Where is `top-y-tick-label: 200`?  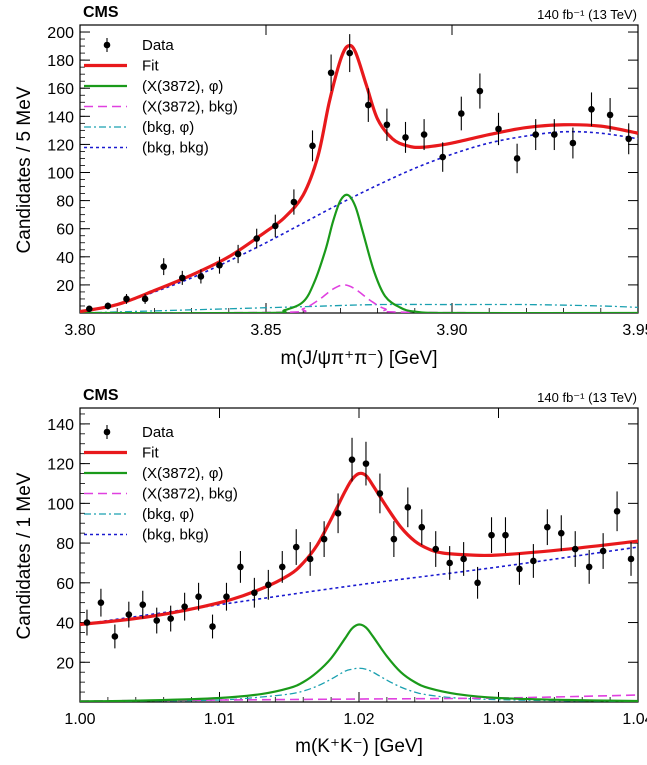 top-y-tick-label: 200 is located at coordinates (60, 33).